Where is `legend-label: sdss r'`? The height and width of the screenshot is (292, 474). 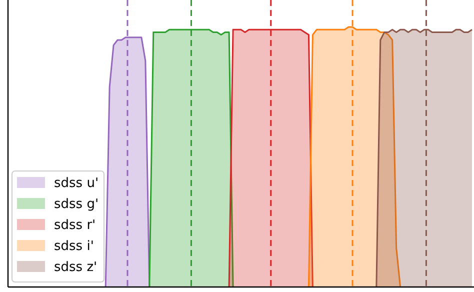 legend-label: sdss r' is located at coordinates (75, 225).